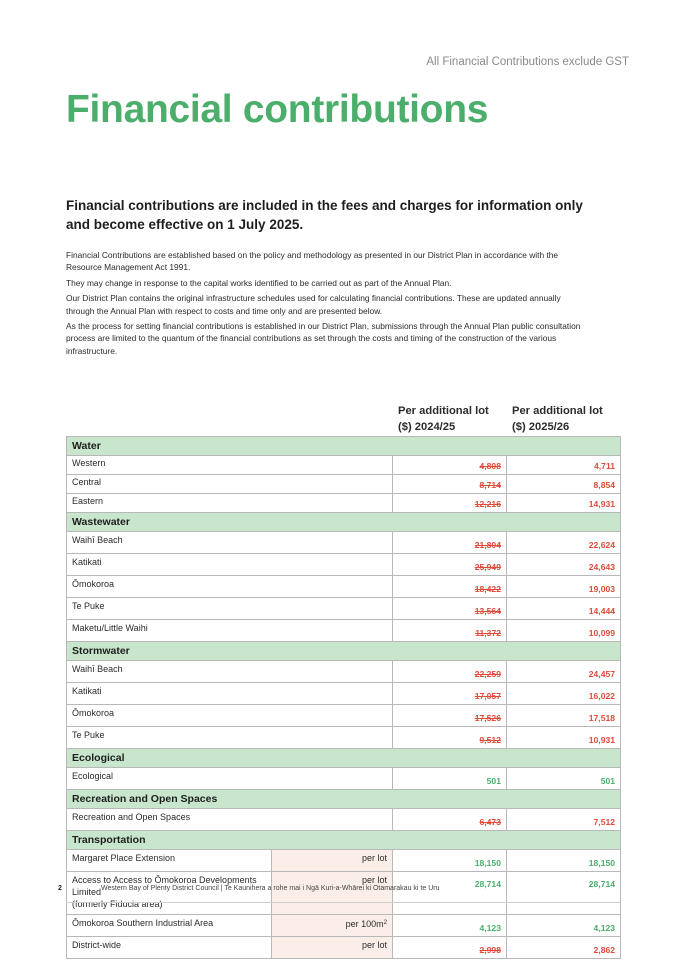 The width and height of the screenshot is (683, 965). What do you see at coordinates (563, 715) in the screenshot?
I see `value-2025-26: 17,518` at bounding box center [563, 715].